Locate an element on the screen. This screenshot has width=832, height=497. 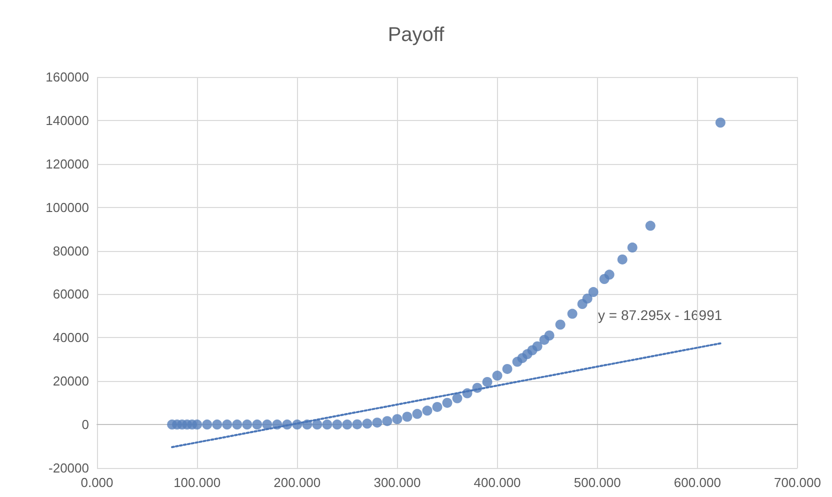
x-tick-label: 300.000 is located at coordinates (397, 482).